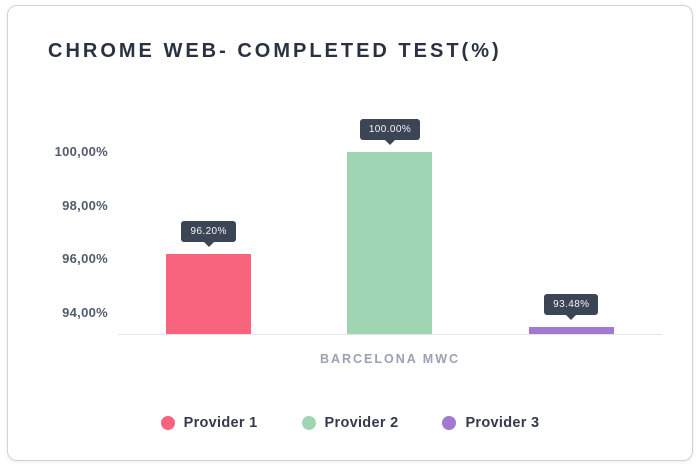  What do you see at coordinates (220, 423) in the screenshot?
I see `legend-label-provider-1: Provider 1` at bounding box center [220, 423].